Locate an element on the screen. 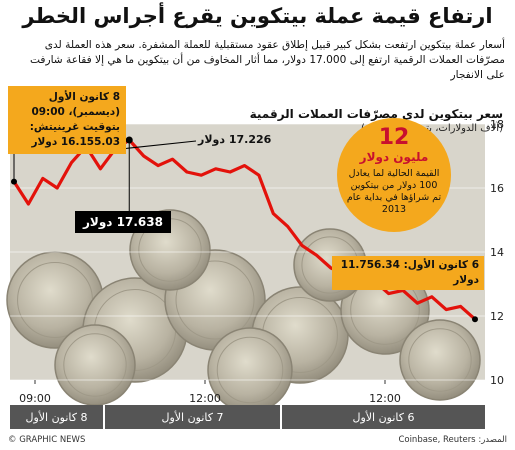 The image size is (515, 450). close-marker is located at coordinates (475, 319).